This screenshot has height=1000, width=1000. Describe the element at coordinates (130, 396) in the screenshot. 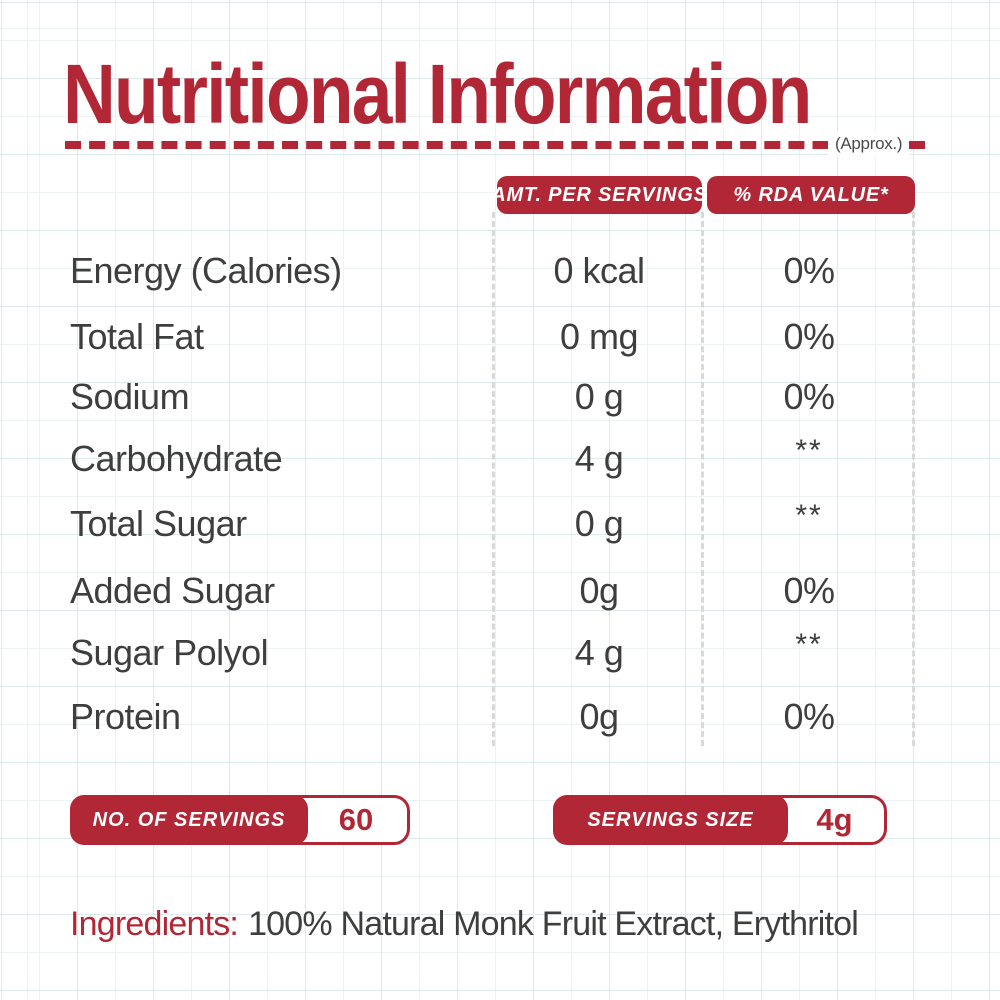

I see `row-label: Sodium` at that location.